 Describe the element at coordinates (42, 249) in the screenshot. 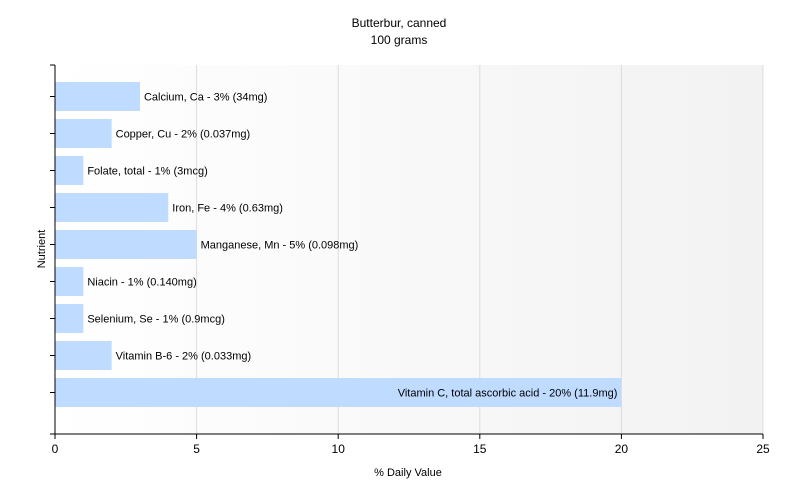

I see `y-axis-label: Nutrient` at that location.